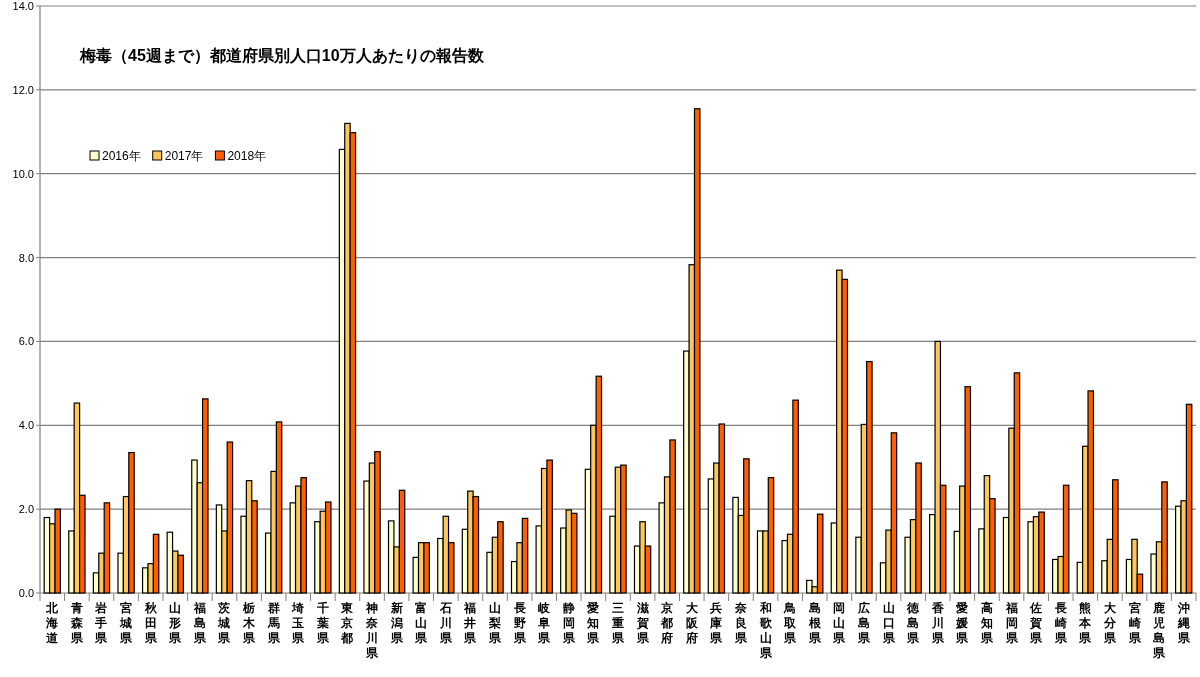 The width and height of the screenshot is (1200, 677). I want to click on x-tick-label: 埼玉県, so click(298, 623).